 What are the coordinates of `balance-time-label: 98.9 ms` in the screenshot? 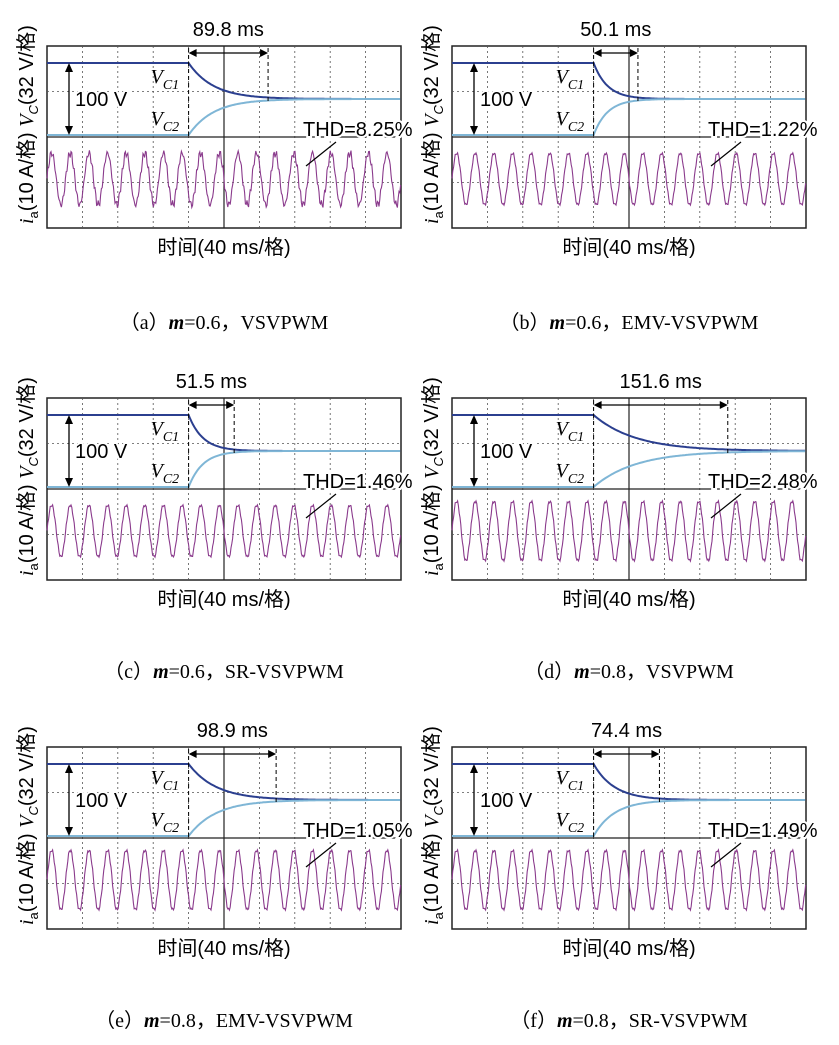 It's located at (232, 731).